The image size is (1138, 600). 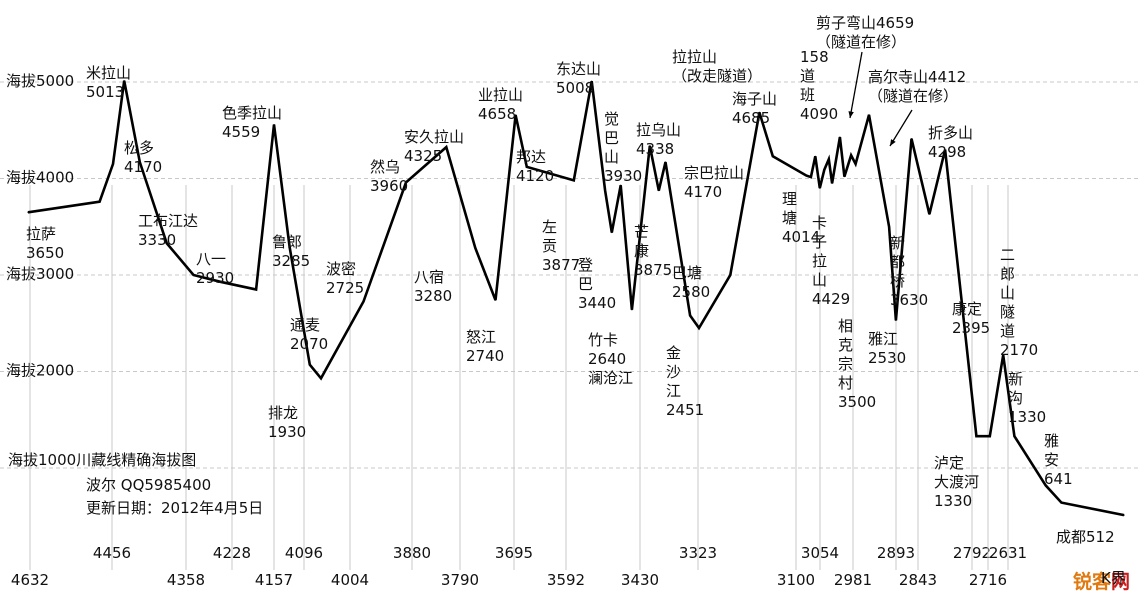 I want to click on station-label-jianzi: 剪子弯山4659 （隧道在修）, so click(x=865, y=32).